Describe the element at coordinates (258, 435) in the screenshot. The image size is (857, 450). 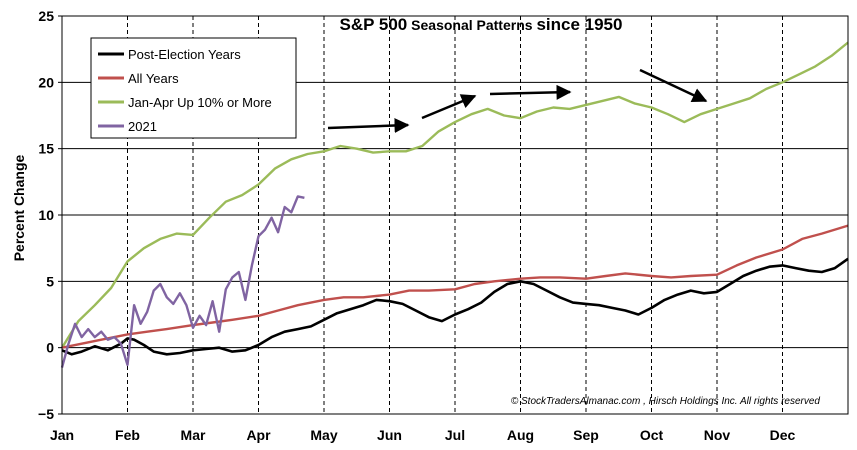
I see `x-tick-label: Apr` at that location.